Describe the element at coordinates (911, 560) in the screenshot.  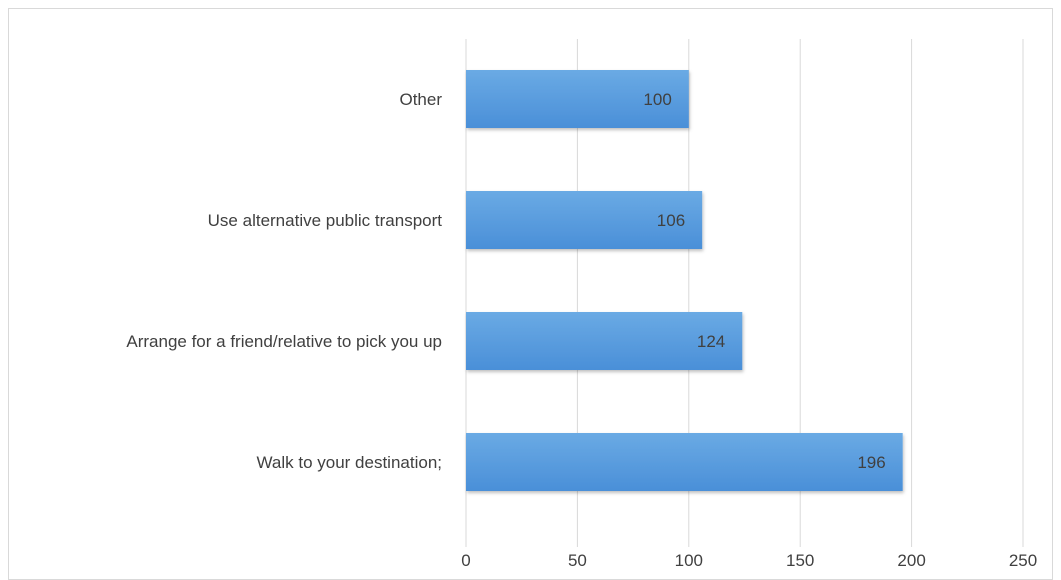
I see `x-tick-label: 200` at that location.